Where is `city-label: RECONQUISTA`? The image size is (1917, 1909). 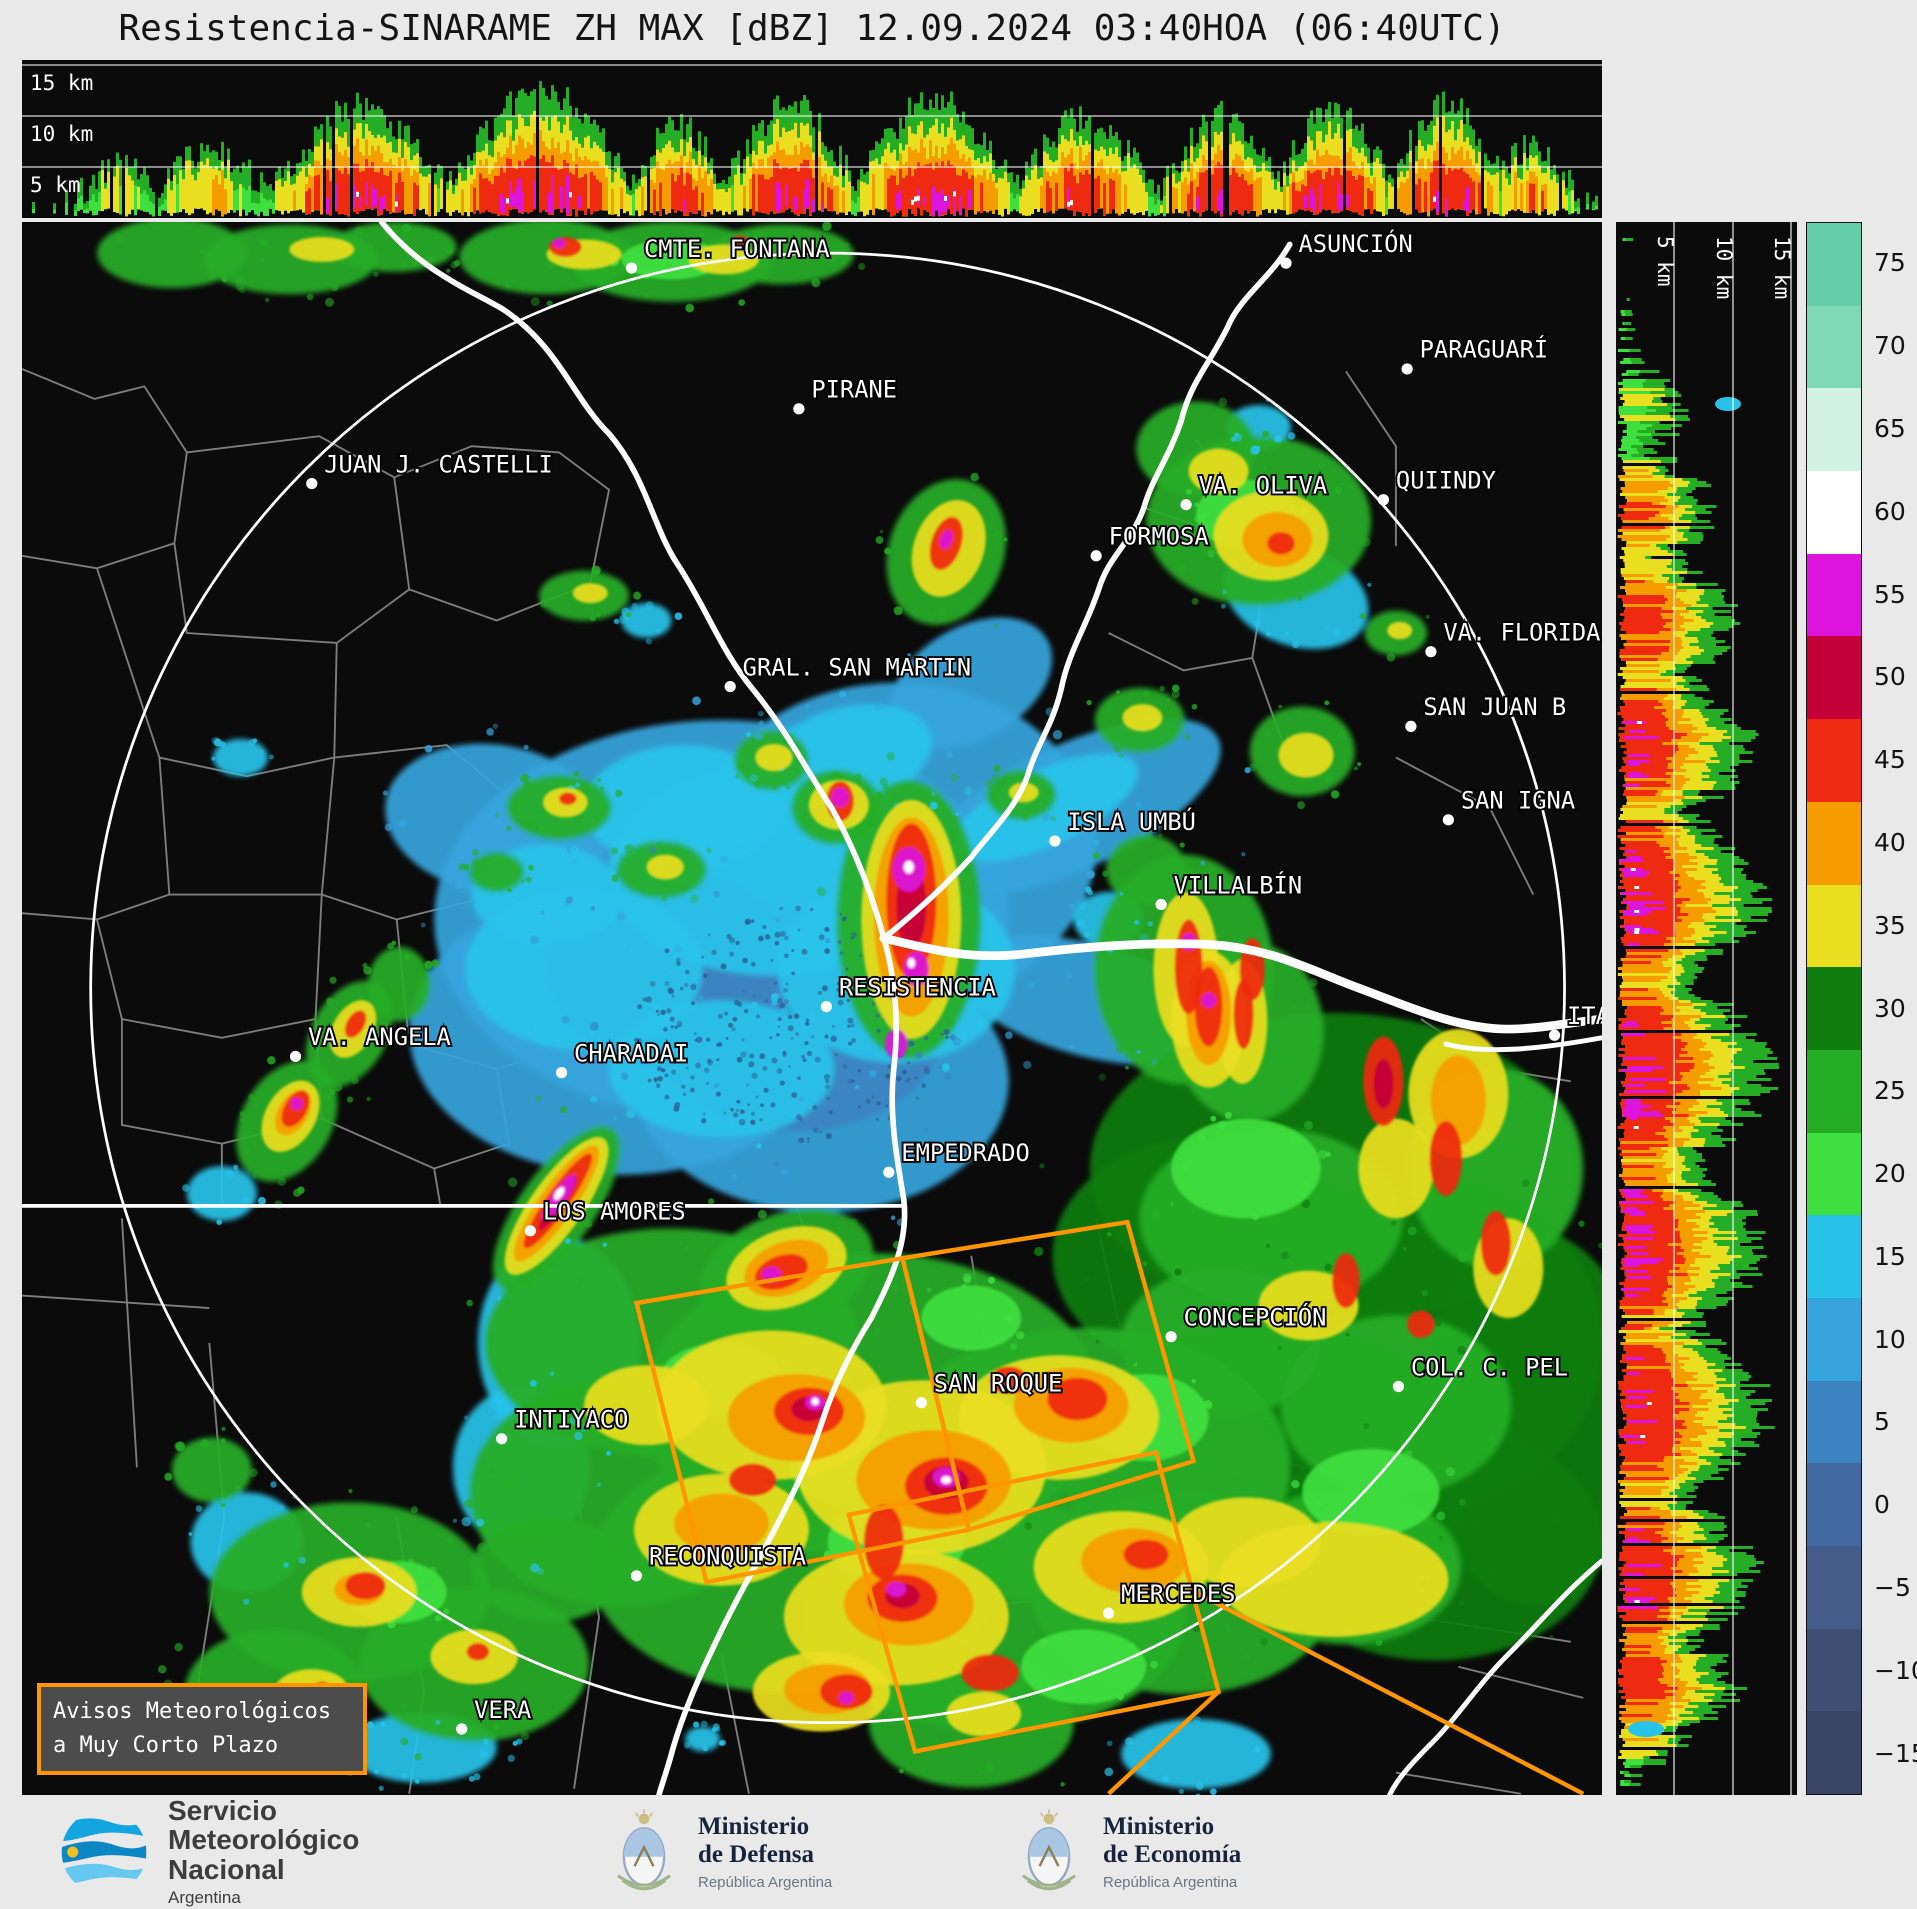 city-label: RECONQUISTA is located at coordinates (727, 1557).